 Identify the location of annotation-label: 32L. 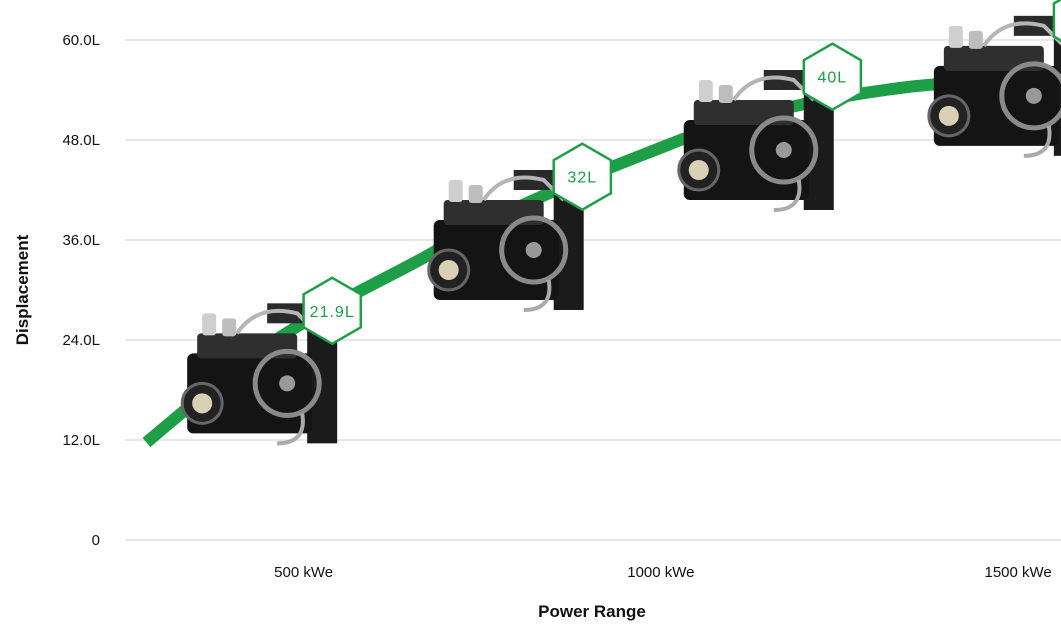
(582, 178).